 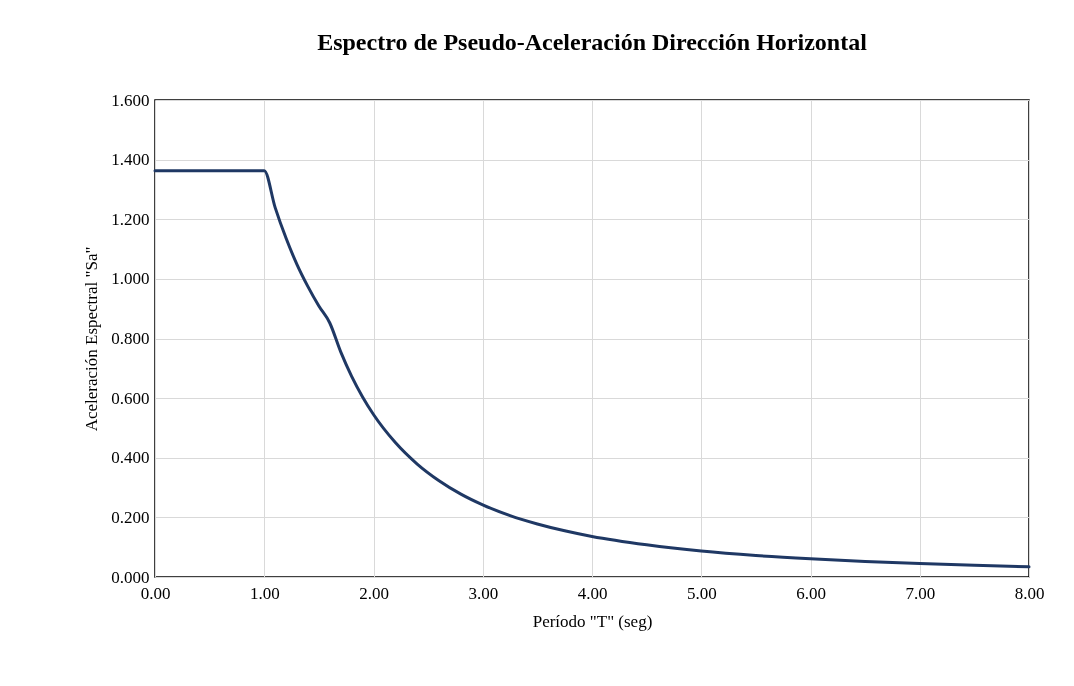 What do you see at coordinates (374, 593) in the screenshot?
I see `x-tick-label: 2.00` at bounding box center [374, 593].